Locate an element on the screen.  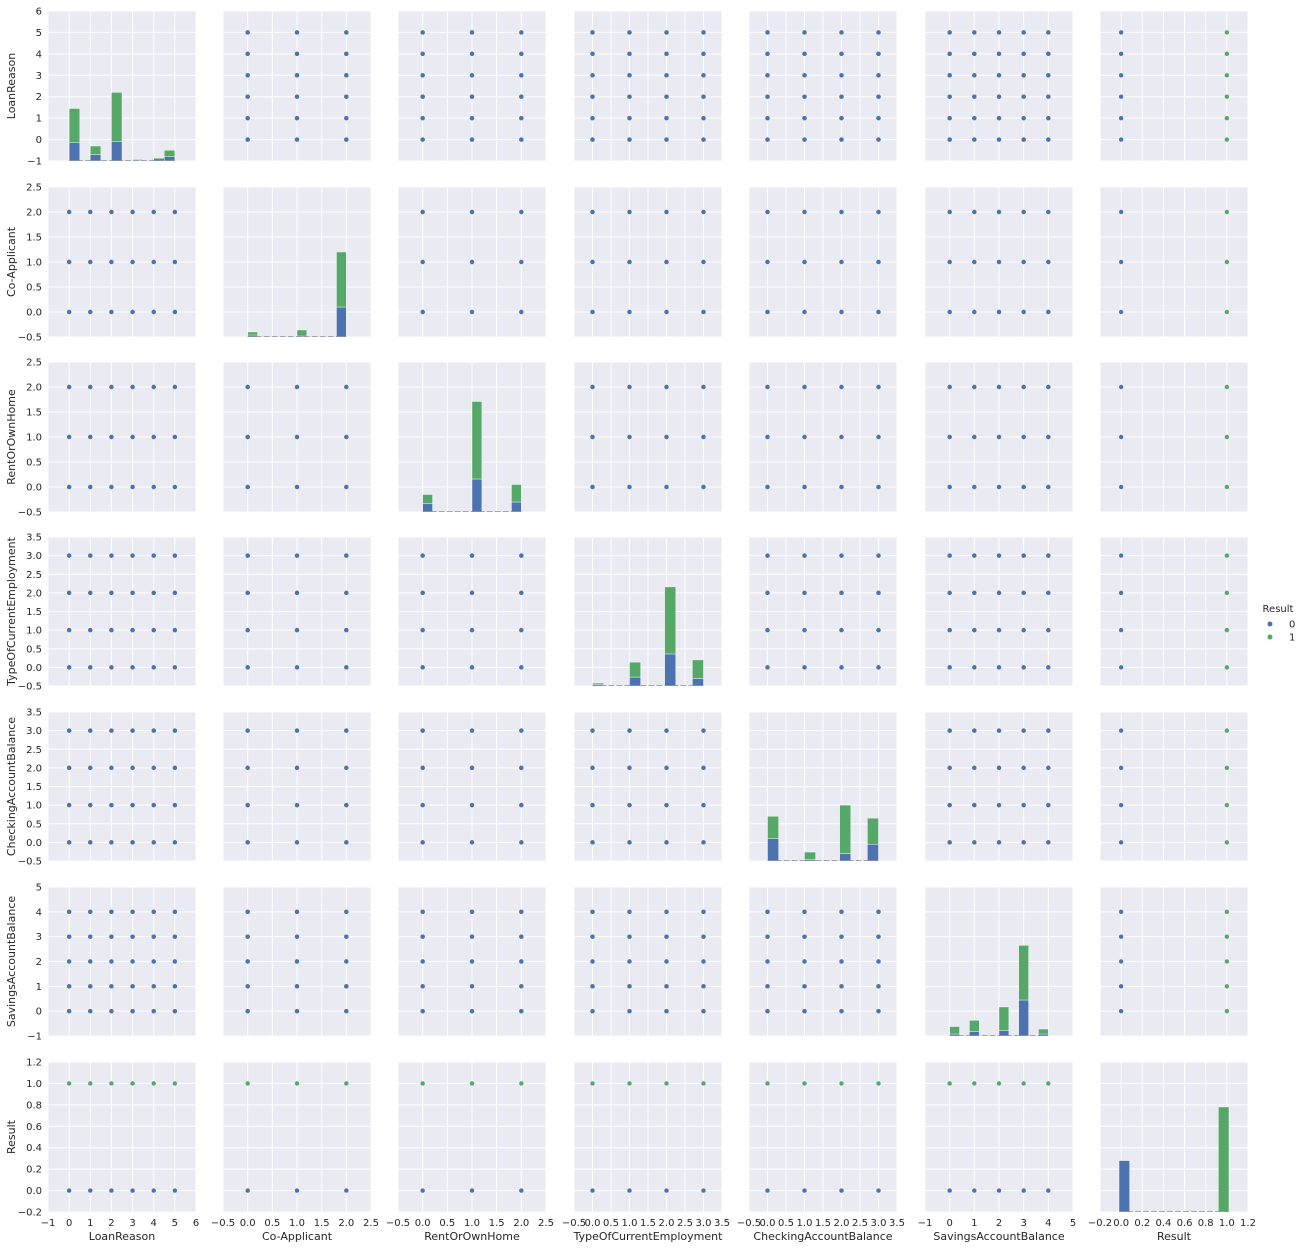
y-tick-label-result: −0.2 is located at coordinates (30, 1213).